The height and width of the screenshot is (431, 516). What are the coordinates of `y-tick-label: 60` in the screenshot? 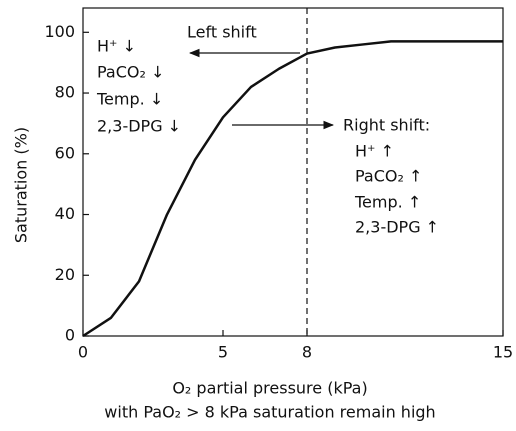 It's located at (65, 152).